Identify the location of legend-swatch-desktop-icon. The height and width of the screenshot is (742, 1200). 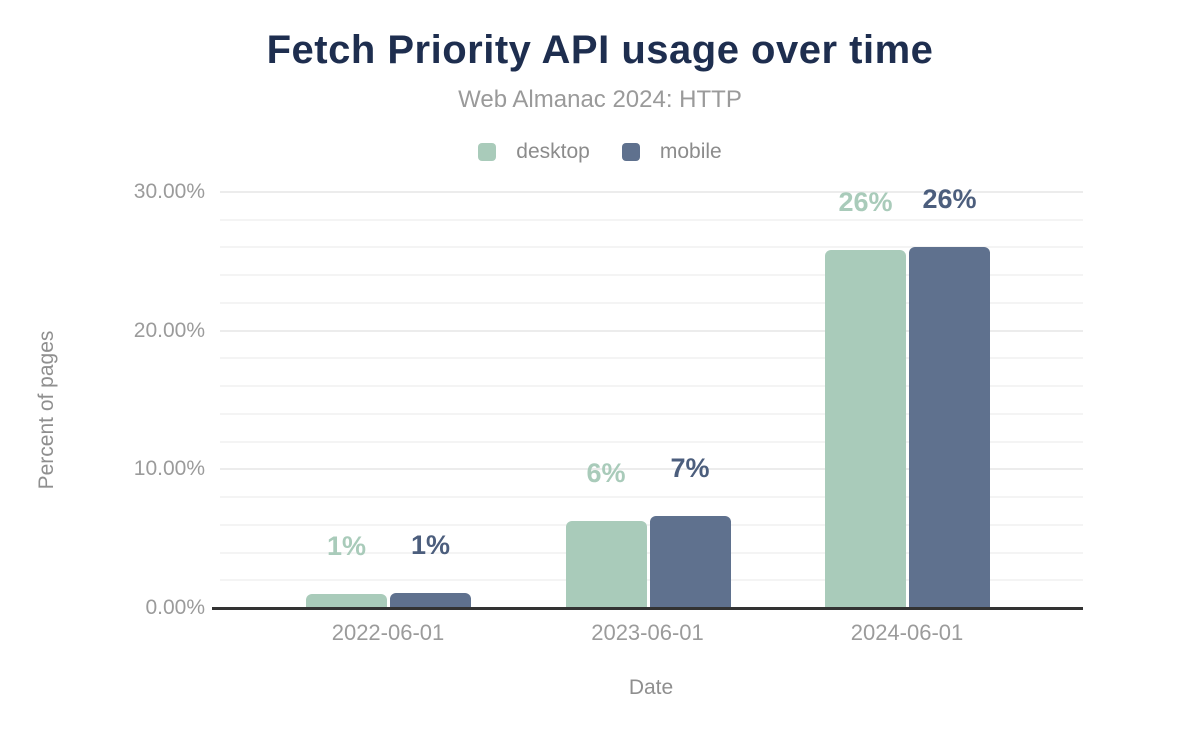
(487, 152).